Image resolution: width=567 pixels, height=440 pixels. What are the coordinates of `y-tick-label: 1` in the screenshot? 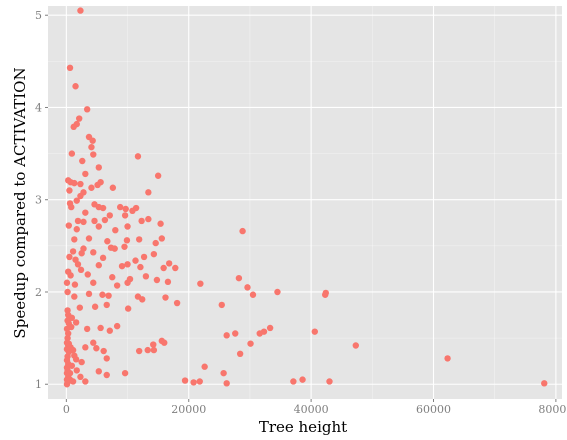 It's located at (38, 384).